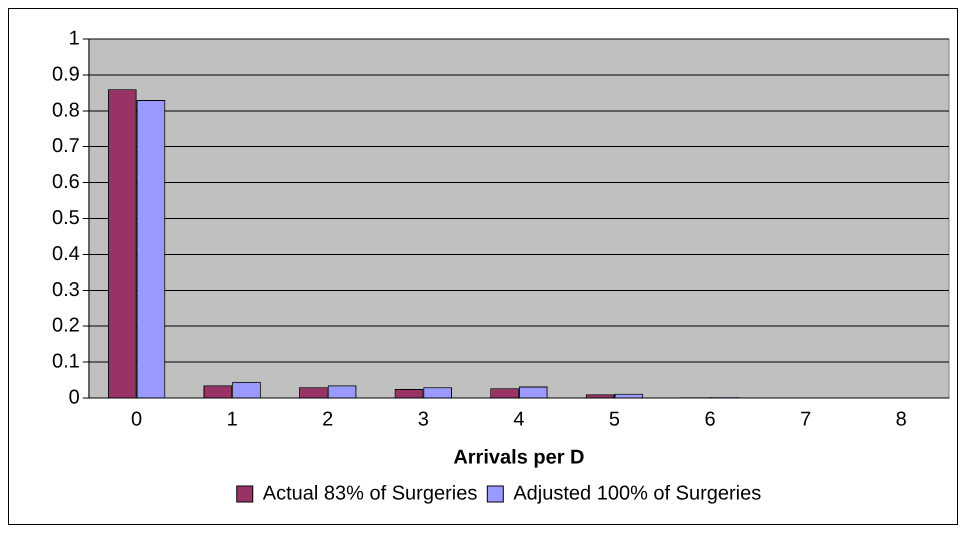 The height and width of the screenshot is (533, 966). What do you see at coordinates (74, 397) in the screenshot?
I see `y-tick-label: 0` at bounding box center [74, 397].